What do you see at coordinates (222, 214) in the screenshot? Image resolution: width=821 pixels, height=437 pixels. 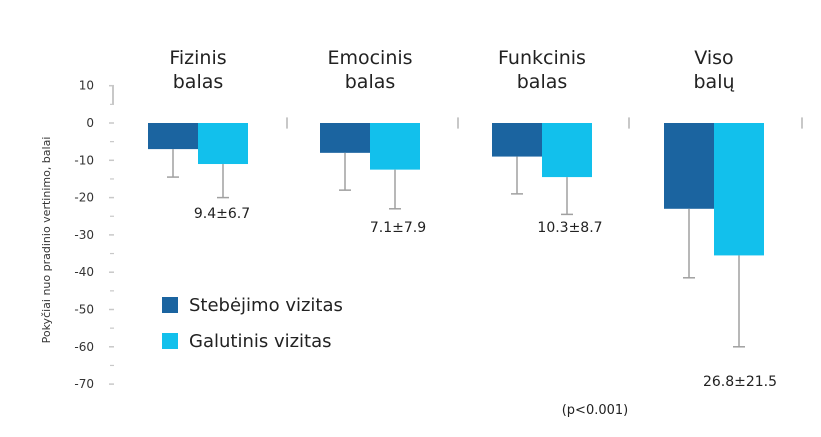 I see `data-label: 9.4±6.7` at bounding box center [222, 214].